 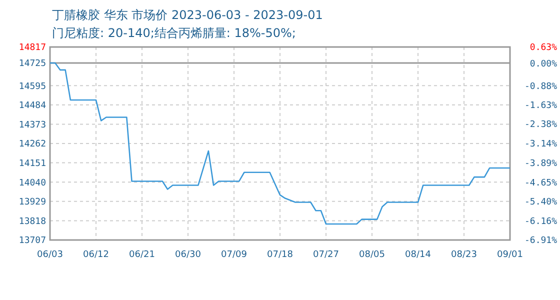 I want to click on y2-tick-label: -6.16%, so click(x=541, y=221).